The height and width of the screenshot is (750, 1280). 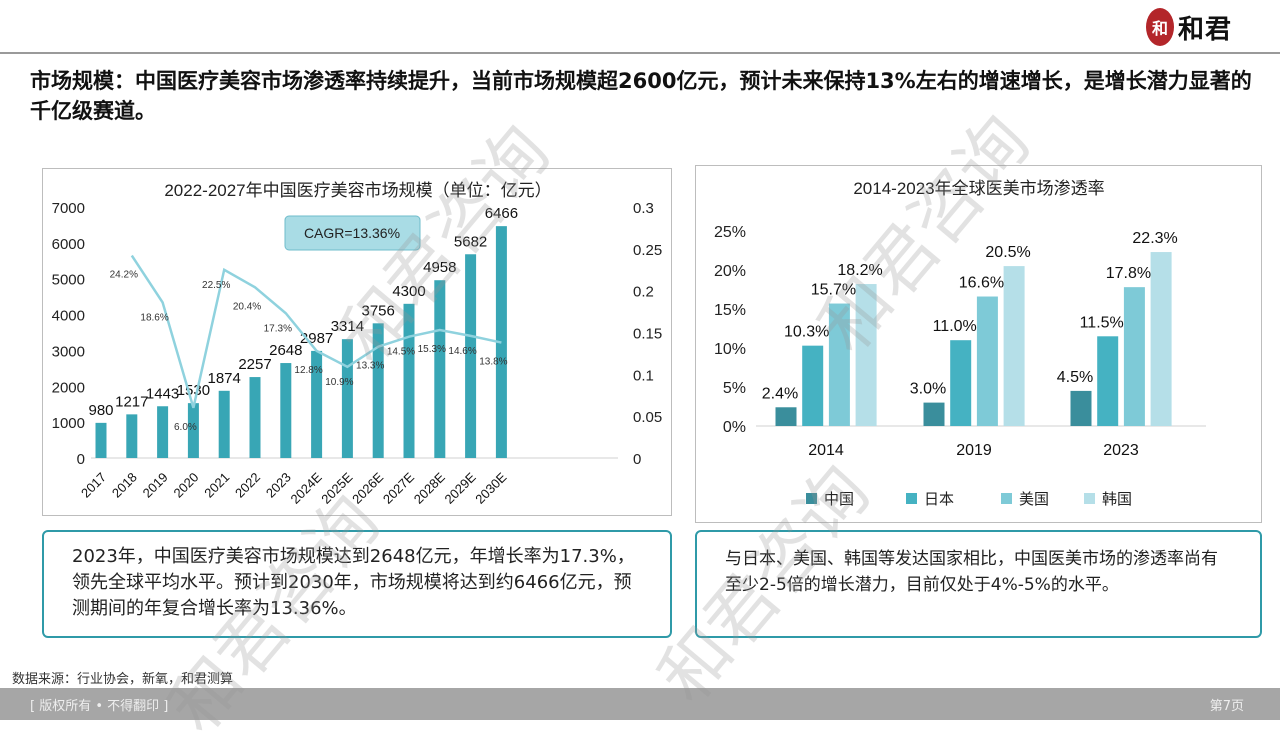 I want to click on y-tick: 10%, so click(x=730, y=349).